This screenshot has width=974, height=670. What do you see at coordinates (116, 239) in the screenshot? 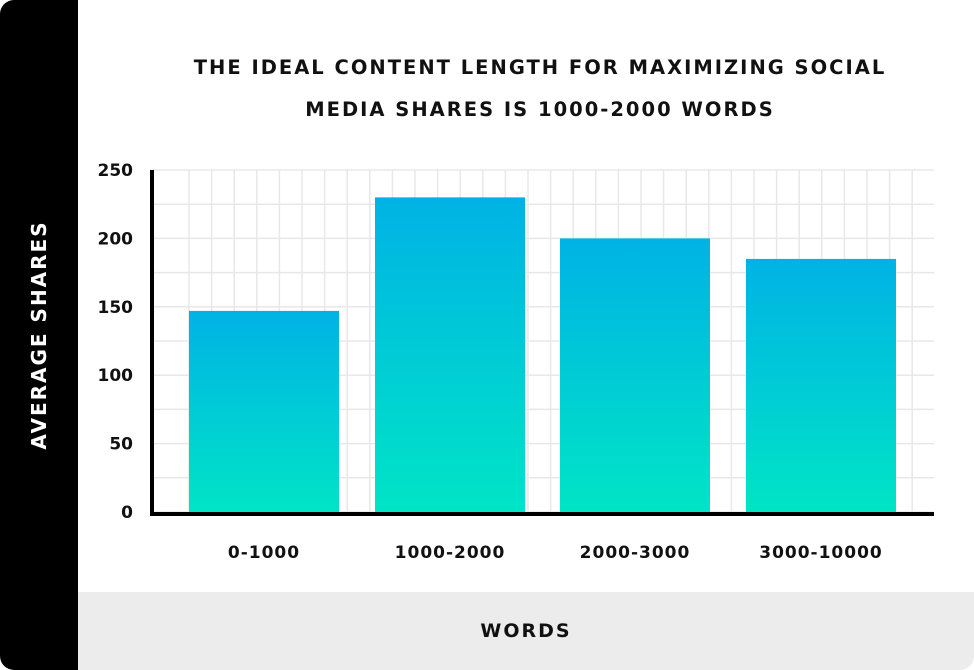
I see `y-tick-label: 200` at bounding box center [116, 239].